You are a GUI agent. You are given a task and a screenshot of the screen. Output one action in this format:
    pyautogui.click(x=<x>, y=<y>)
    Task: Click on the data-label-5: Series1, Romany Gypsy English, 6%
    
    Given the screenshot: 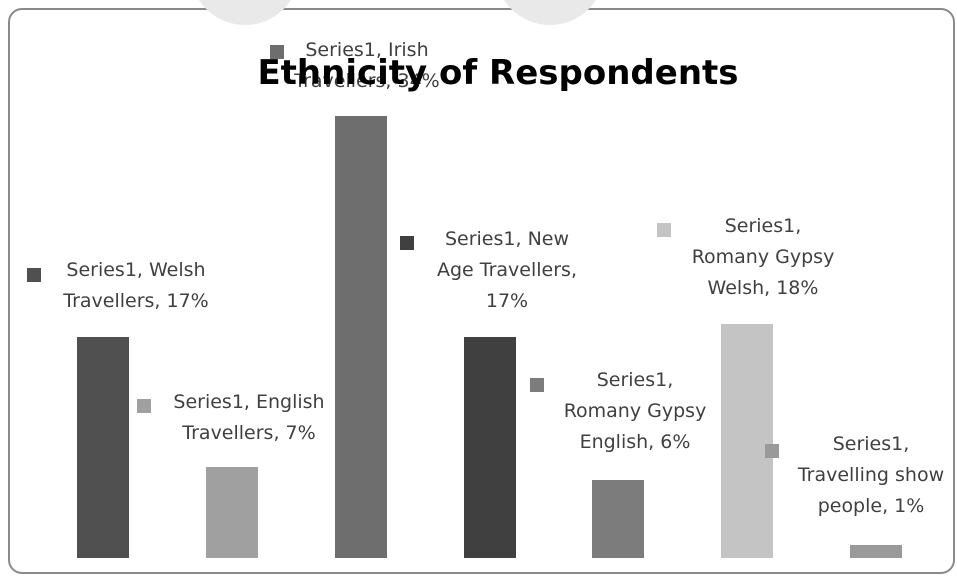 What is the action you would take?
    pyautogui.click(x=635, y=411)
    